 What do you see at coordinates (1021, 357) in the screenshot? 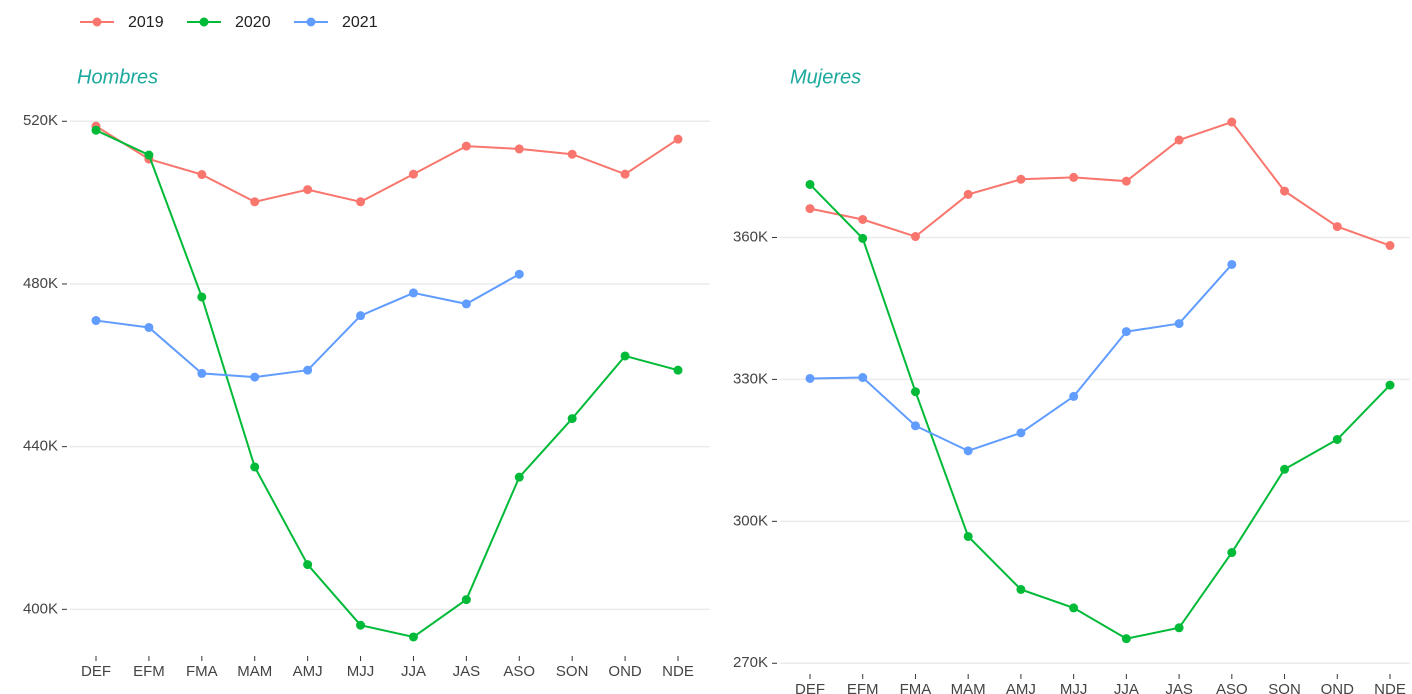
I see `series-line: 2021` at bounding box center [1021, 357].